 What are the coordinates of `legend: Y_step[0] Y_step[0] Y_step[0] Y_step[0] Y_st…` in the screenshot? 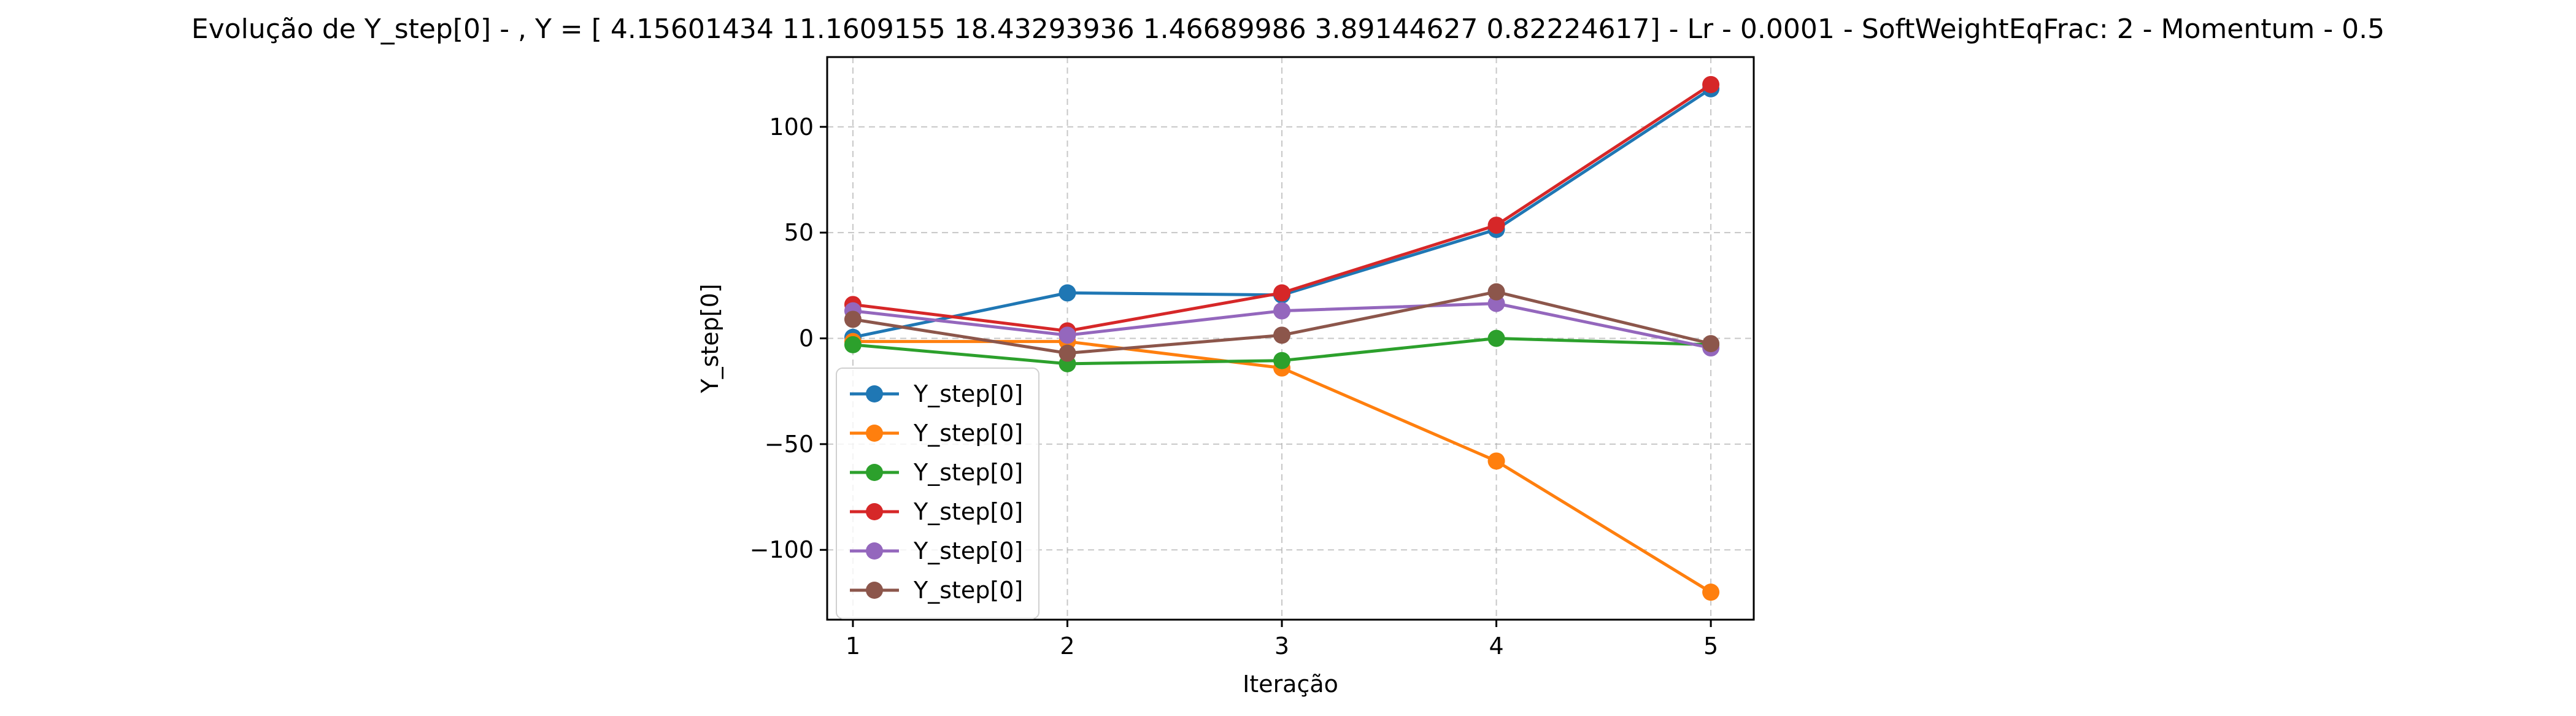 It's located at (937, 494).